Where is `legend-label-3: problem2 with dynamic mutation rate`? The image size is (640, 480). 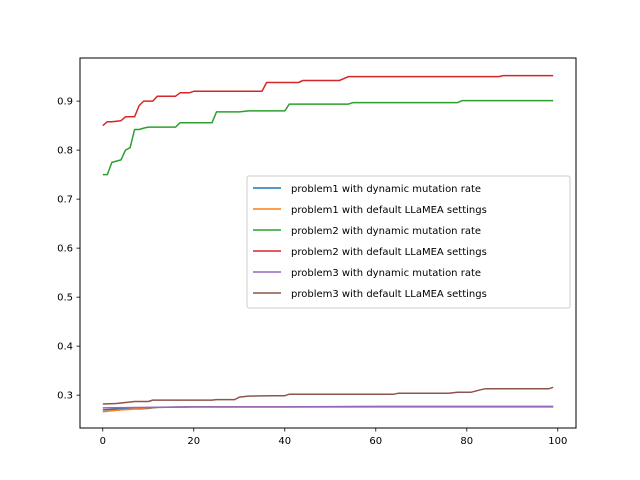 legend-label-3: problem2 with dynamic mutation rate is located at coordinates (386, 231).